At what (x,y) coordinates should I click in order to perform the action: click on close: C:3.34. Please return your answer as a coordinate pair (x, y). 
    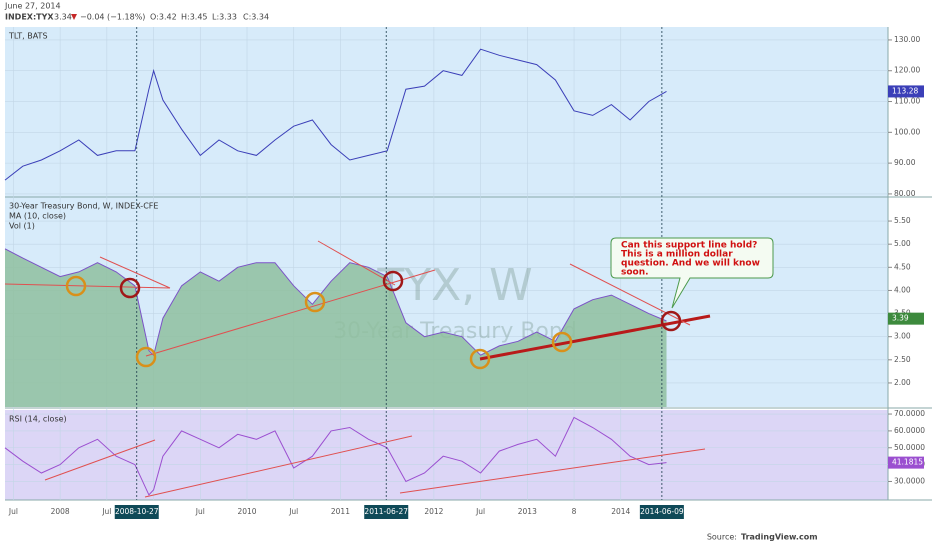
    Looking at the image, I should click on (256, 17).